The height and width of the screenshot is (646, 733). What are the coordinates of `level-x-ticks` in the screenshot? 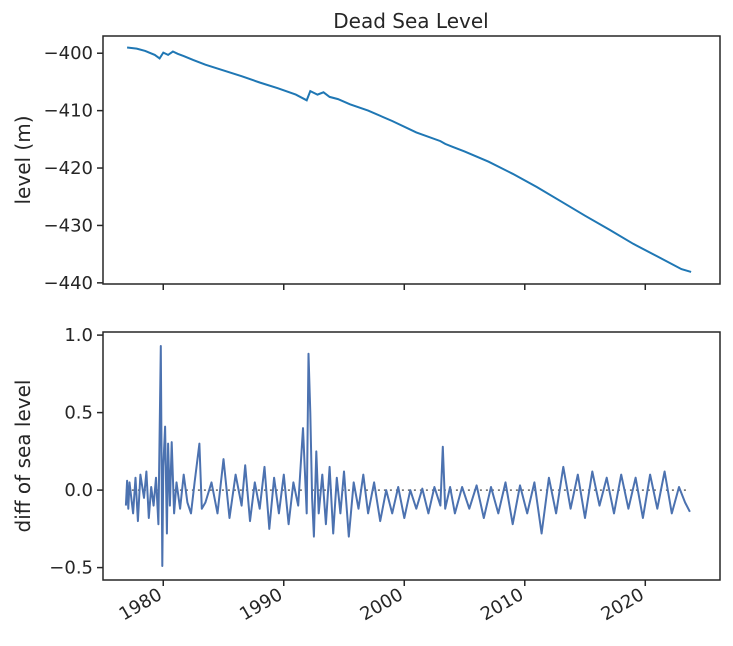 It's located at (404, 287).